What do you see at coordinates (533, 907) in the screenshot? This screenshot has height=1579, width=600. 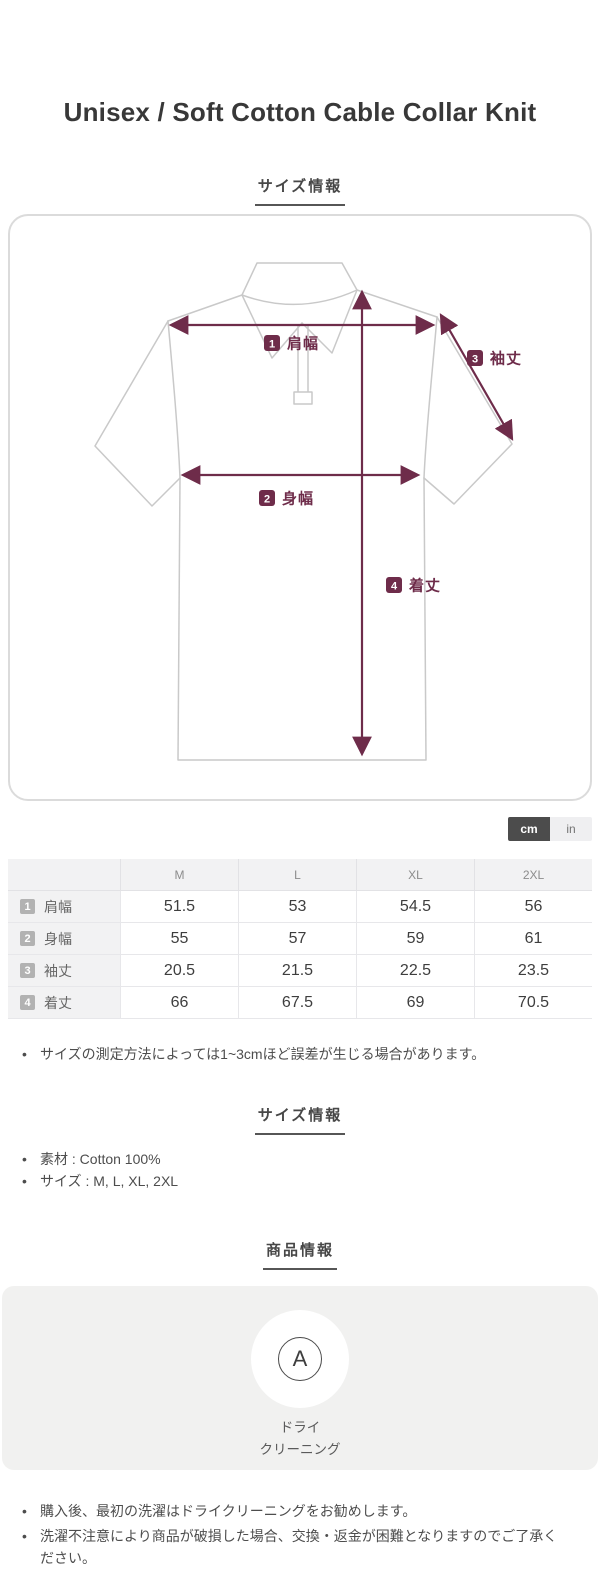 I see `size-value: 56` at bounding box center [533, 907].